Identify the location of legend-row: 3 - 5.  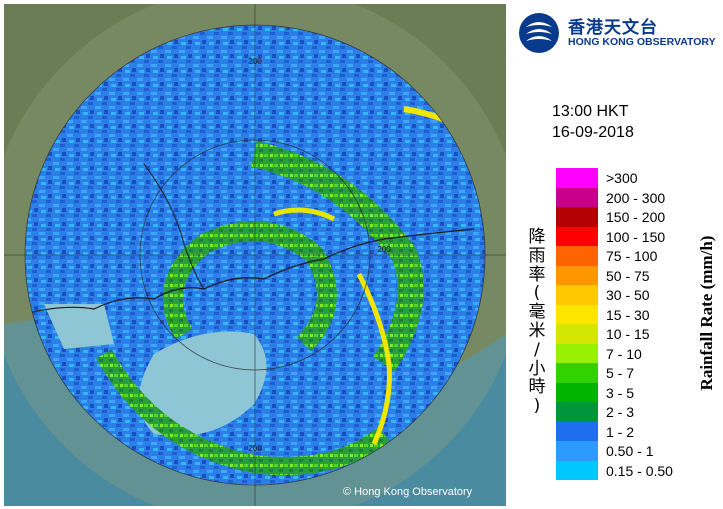
(628, 392).